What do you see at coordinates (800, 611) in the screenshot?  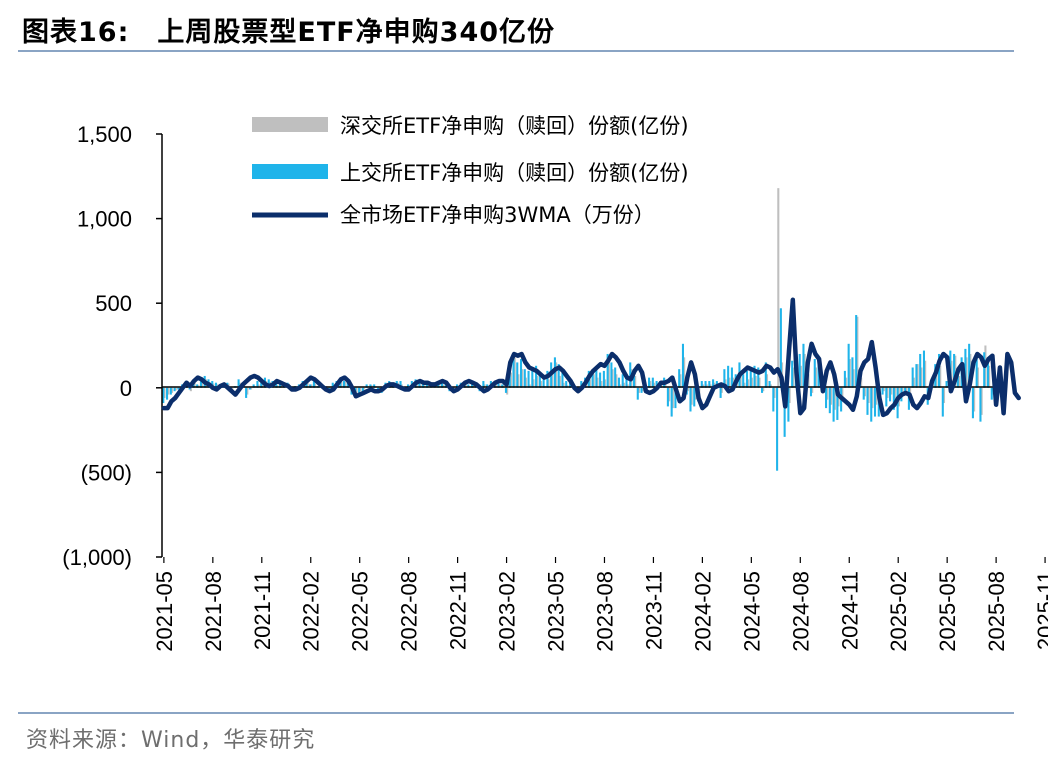 I see `x-tick-label: 2024-08` at bounding box center [800, 611].